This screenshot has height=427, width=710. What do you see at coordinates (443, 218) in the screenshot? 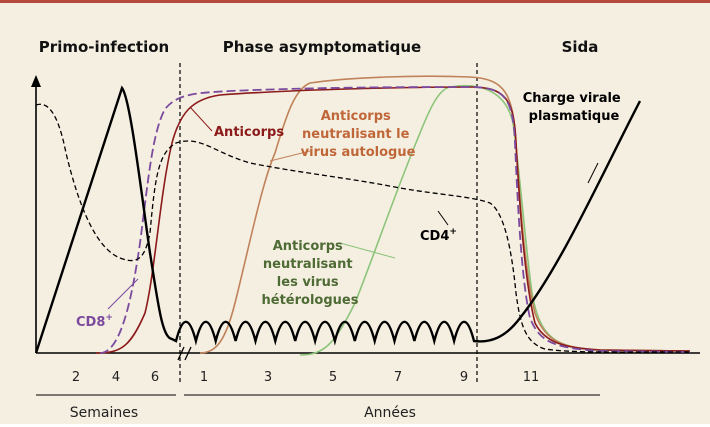
I see `leader-cd4` at bounding box center [443, 218].